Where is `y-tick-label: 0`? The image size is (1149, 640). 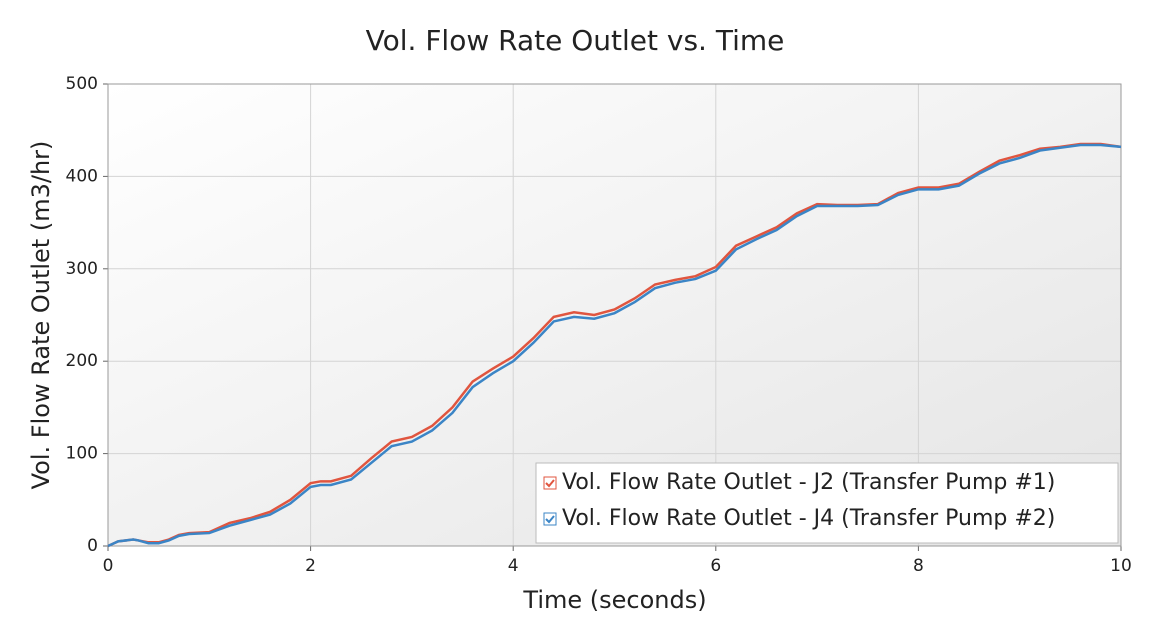 y-tick-label: 0 is located at coordinates (92, 546).